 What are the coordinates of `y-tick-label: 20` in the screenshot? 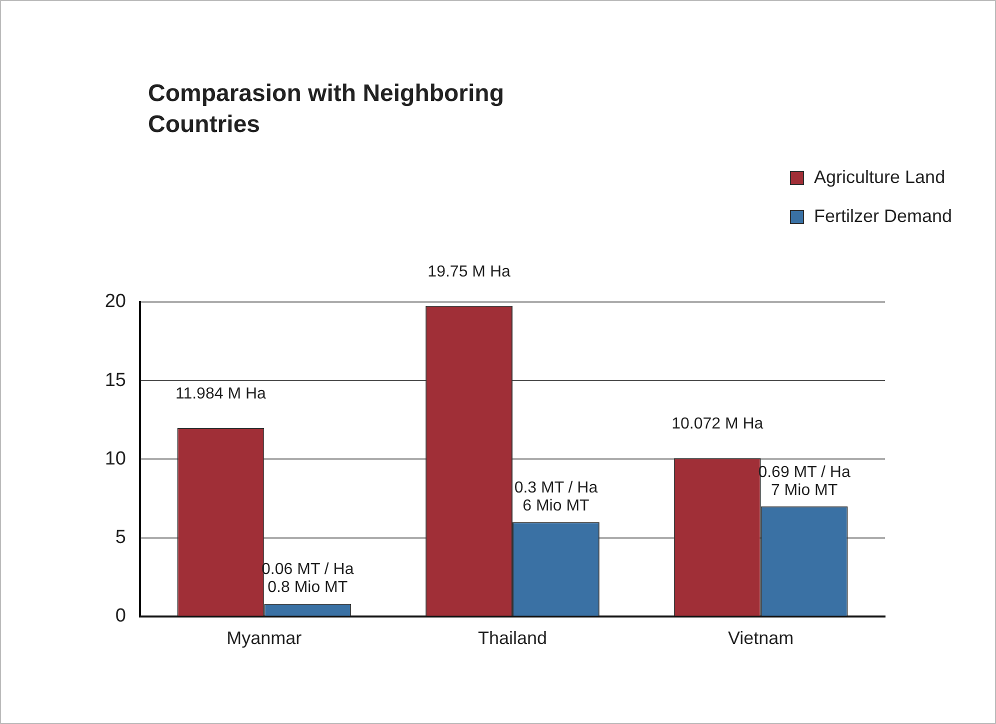 It's located at (115, 301).